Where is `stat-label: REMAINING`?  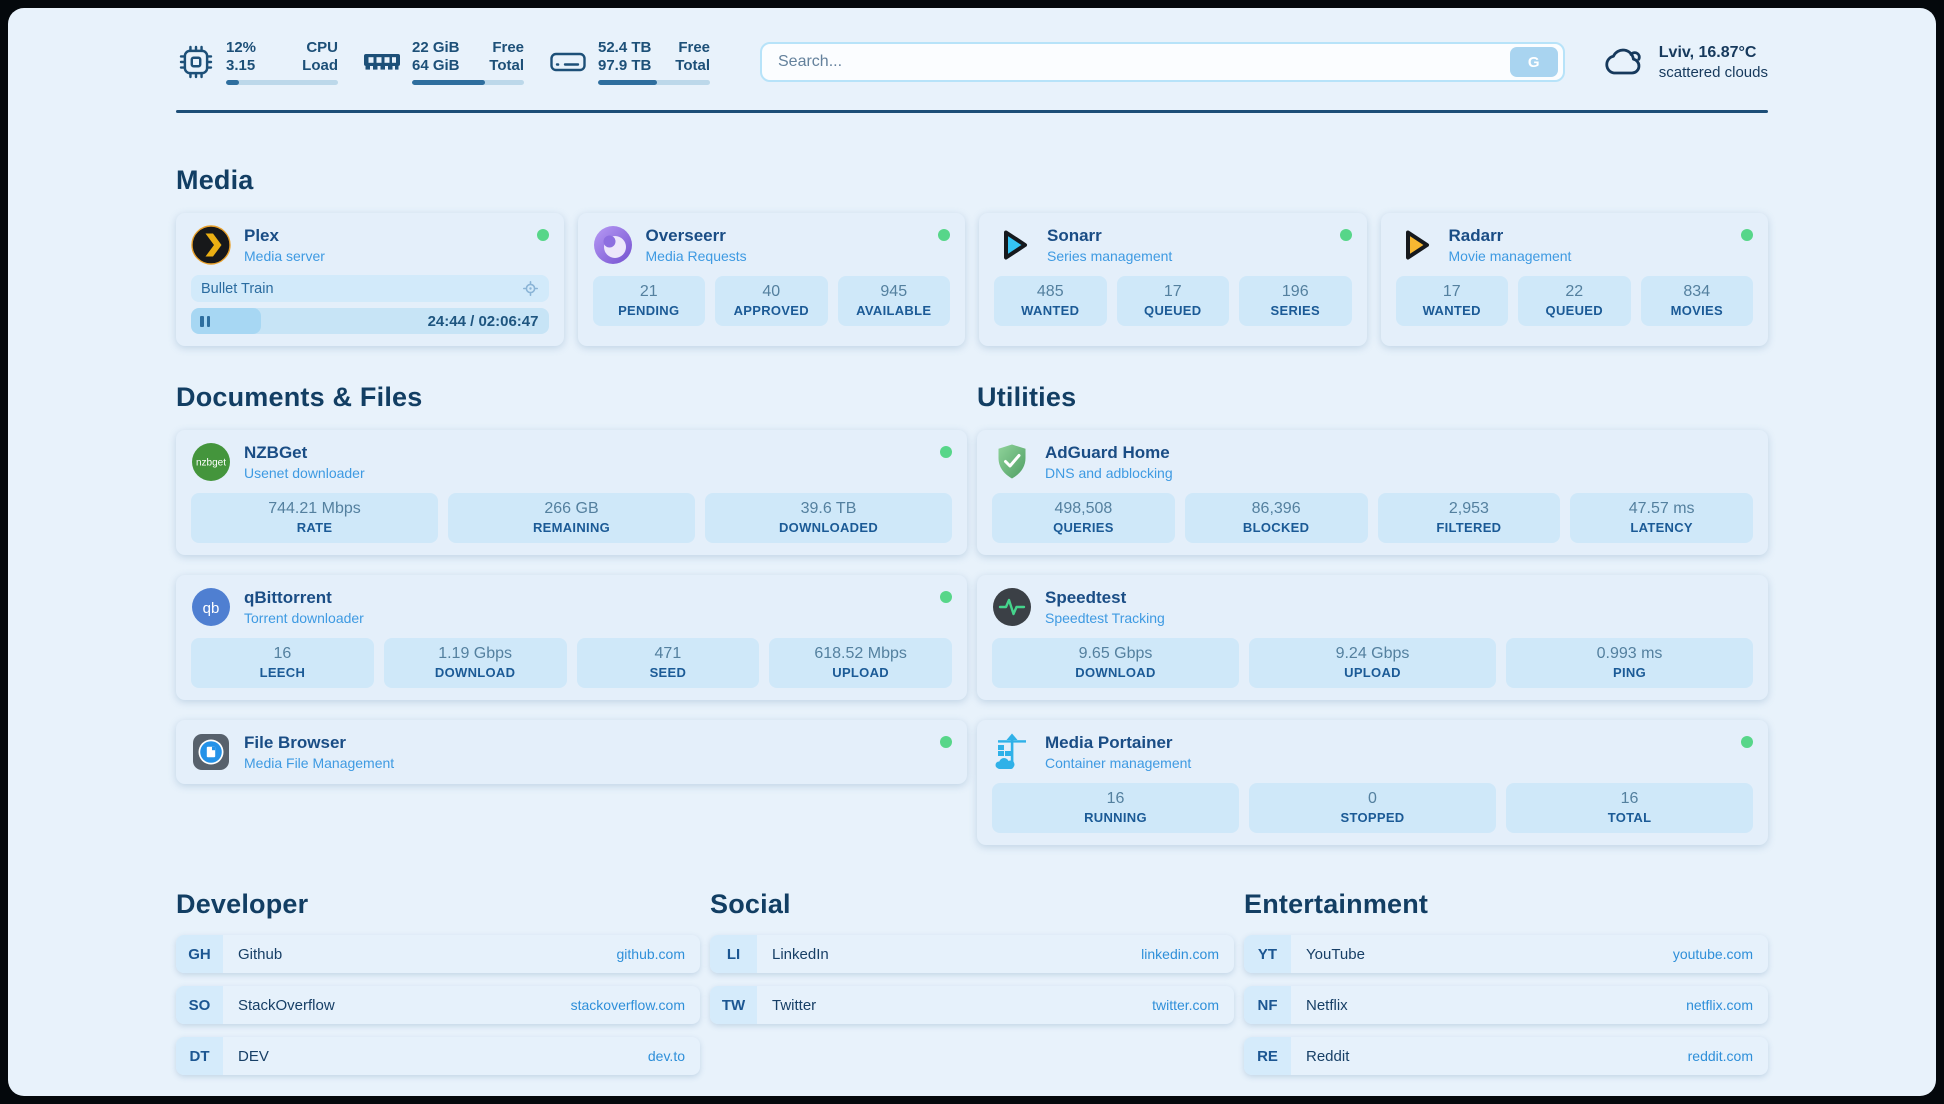 stat-label: REMAINING is located at coordinates (571, 527).